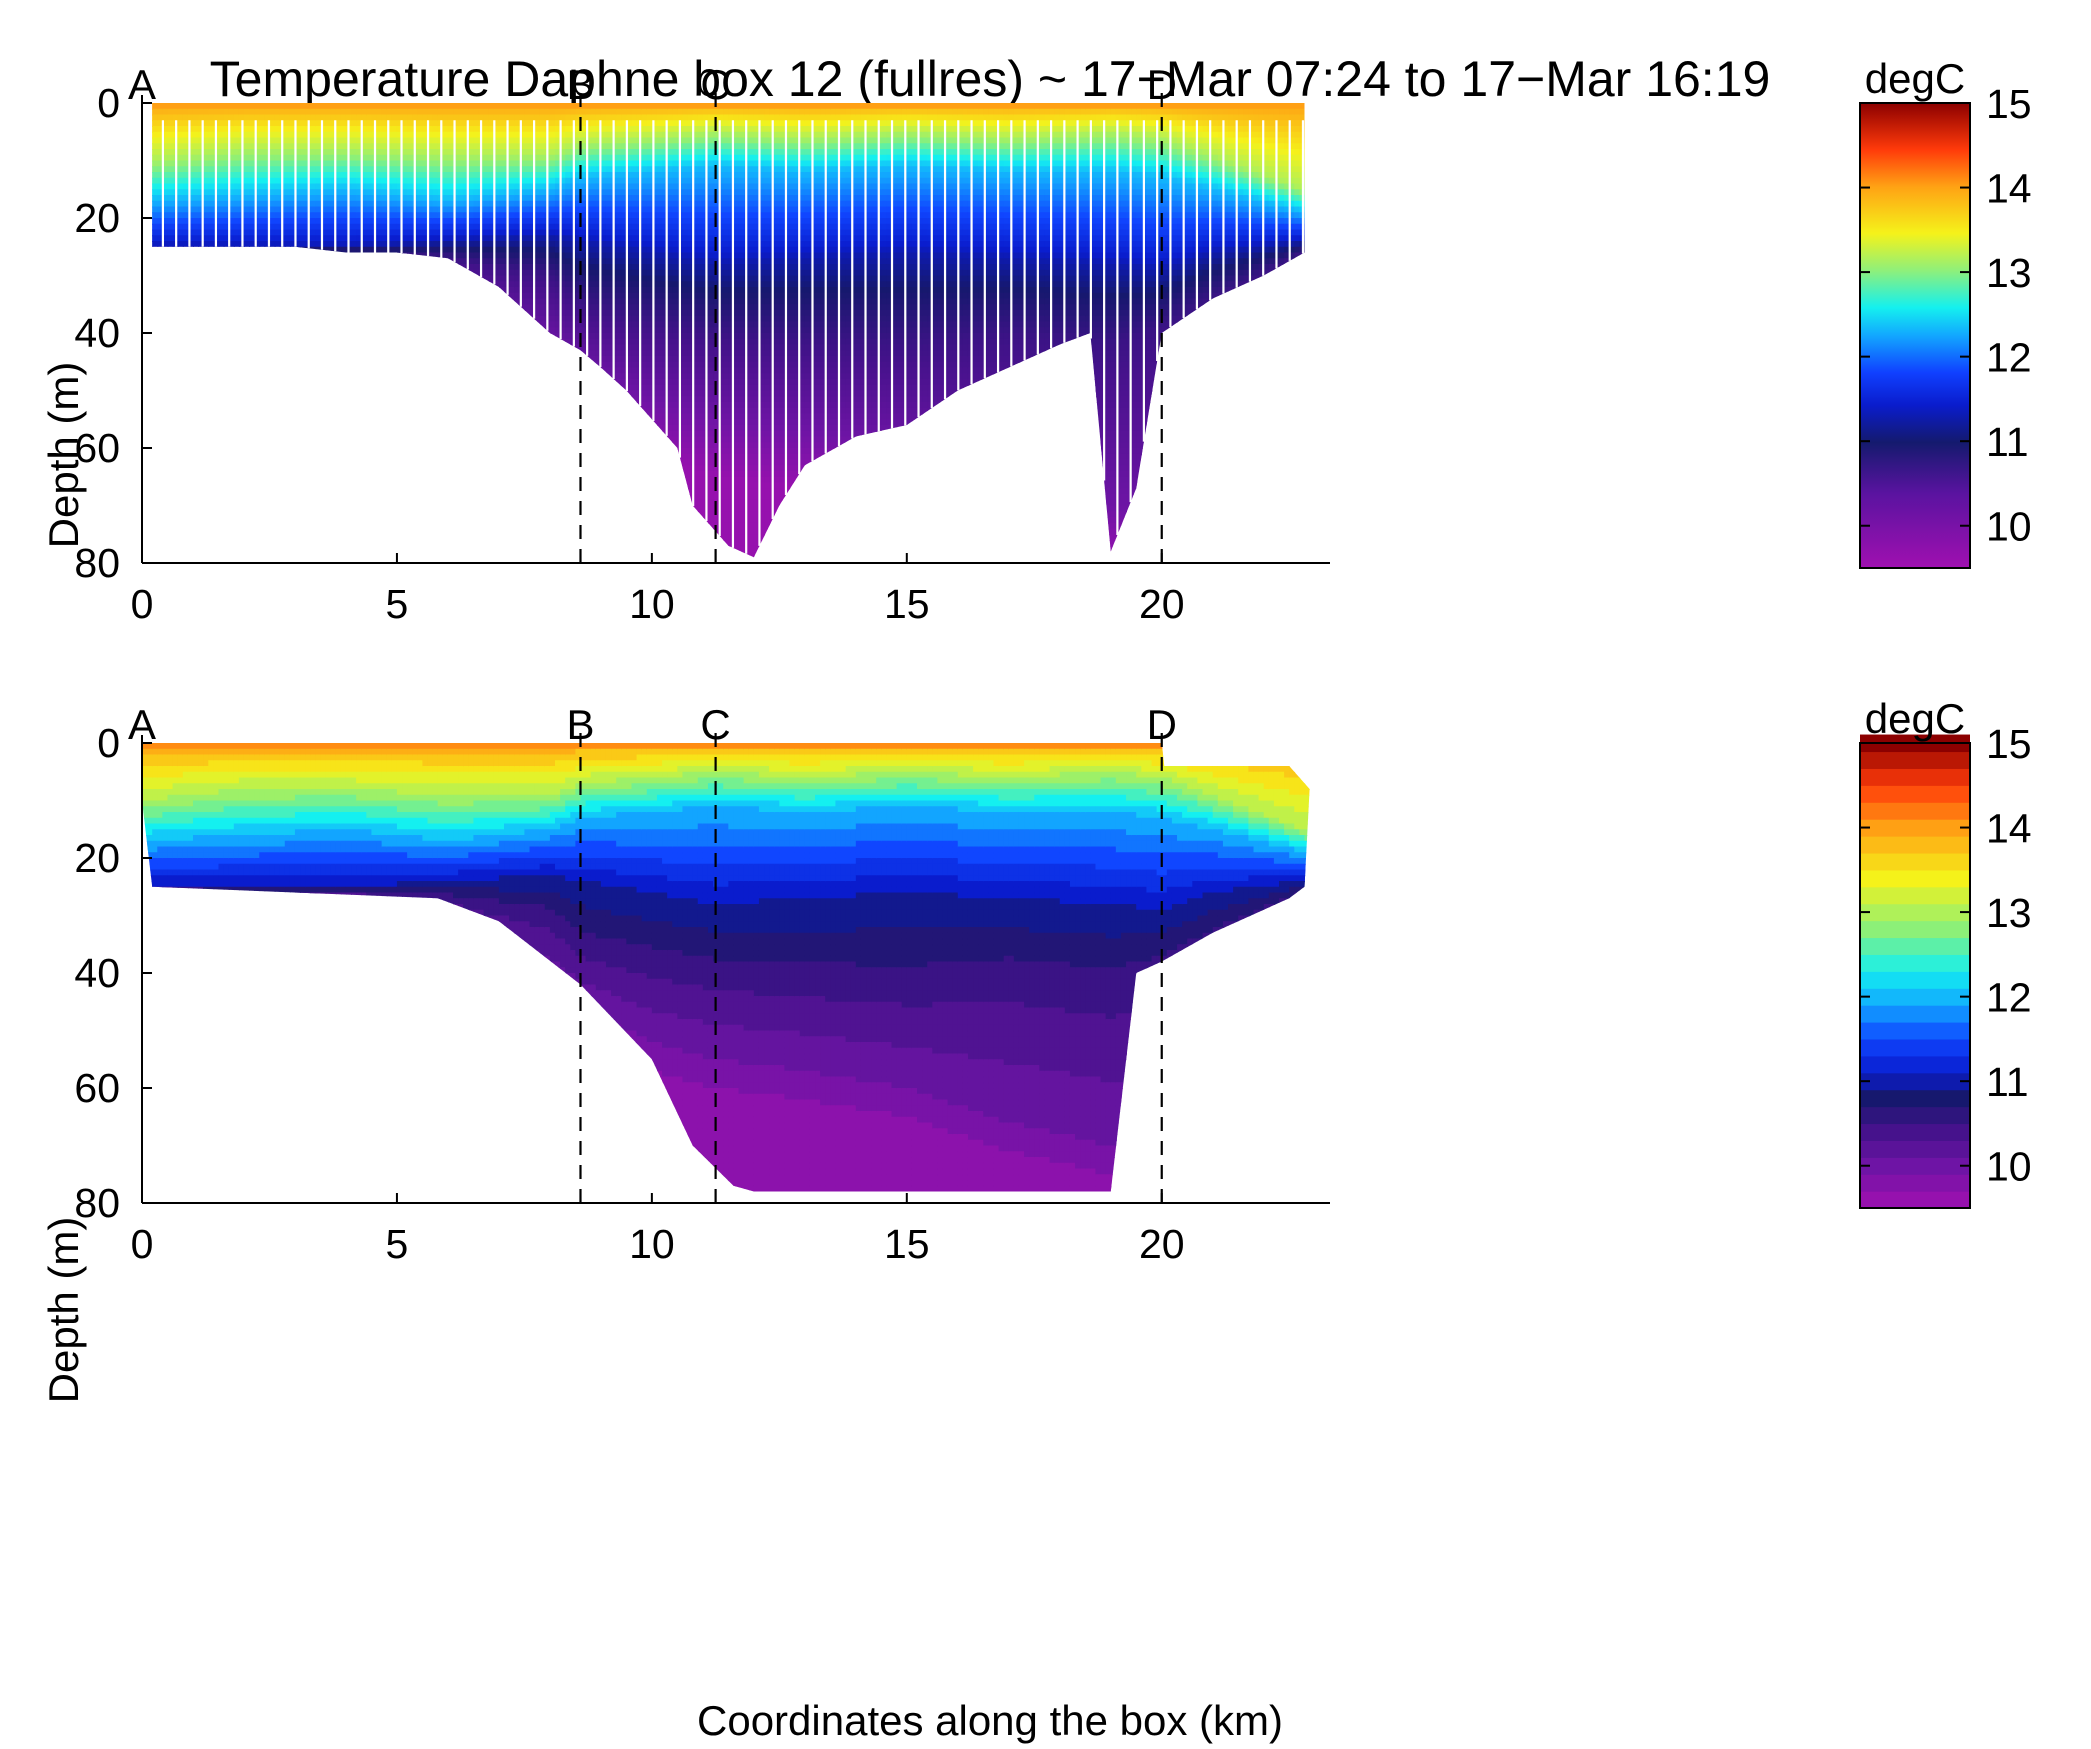  I want to click on colorbar-top: 10 11 12 13 14 15 degC, so click(1945, 312).